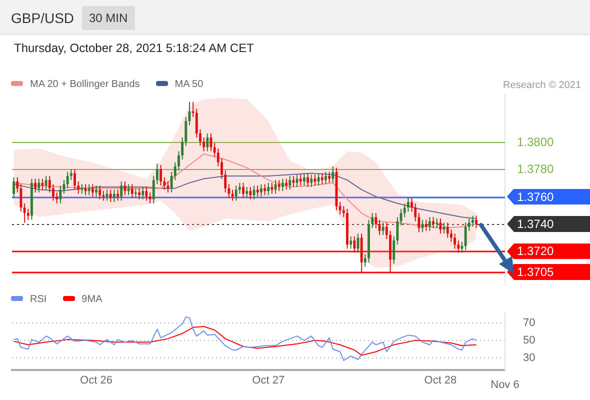 Image resolution: width=590 pixels, height=400 pixels. What do you see at coordinates (84, 84) in the screenshot?
I see `legend-label: MA 20 + Bollinger Bands` at bounding box center [84, 84].